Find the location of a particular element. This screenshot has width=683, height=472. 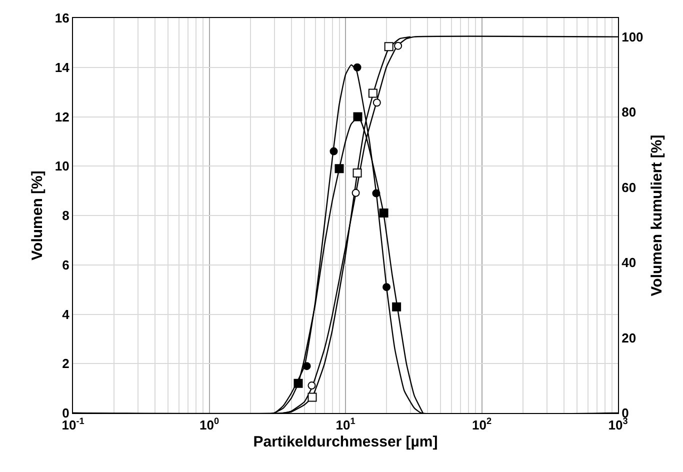

y2-axis-title: Volumen kumuliert [%] is located at coordinates (657, 215).